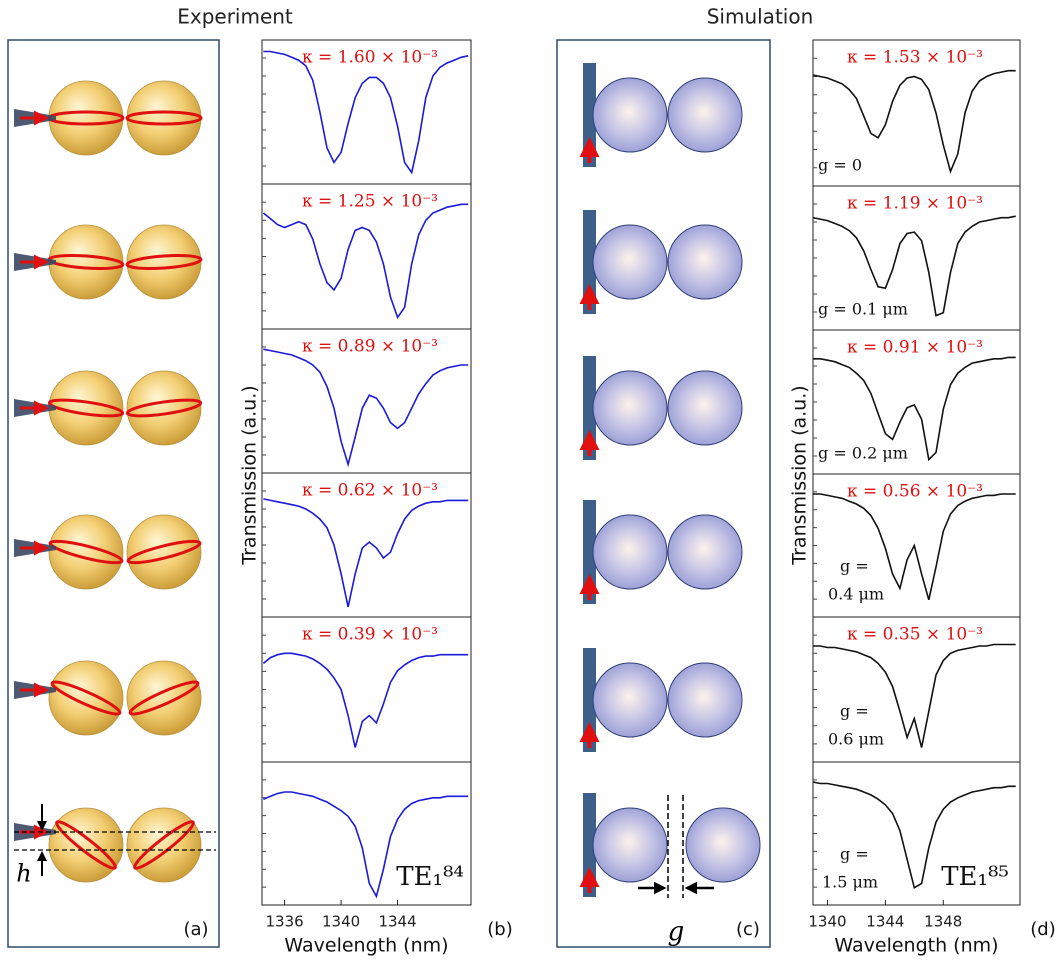 This screenshot has width=1063, height=971. Describe the element at coordinates (285, 922) in the screenshot. I see `x-tick-label: 1336` at that location.